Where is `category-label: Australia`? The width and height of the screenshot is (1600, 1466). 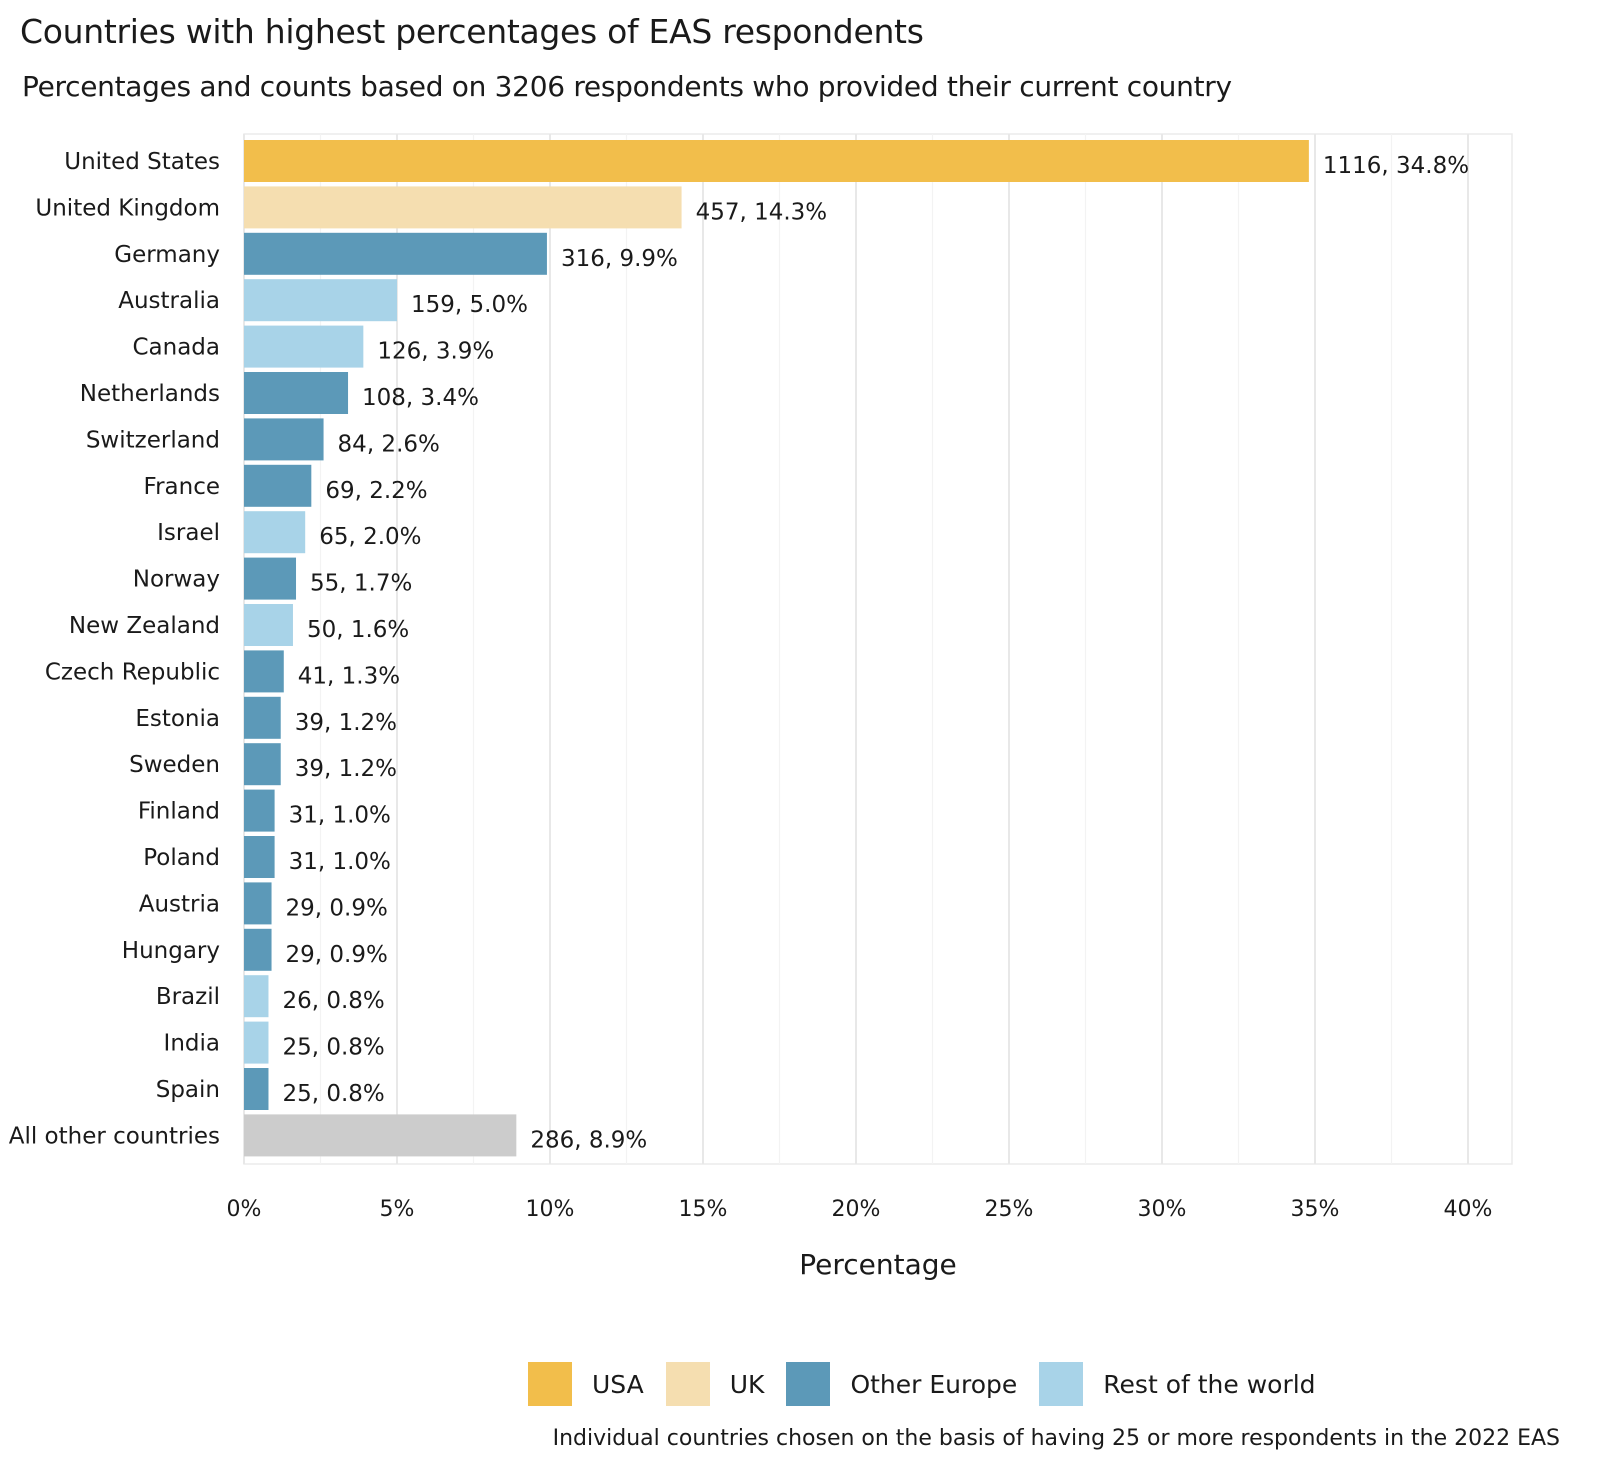
category-label: Australia is located at coordinates (169, 301).